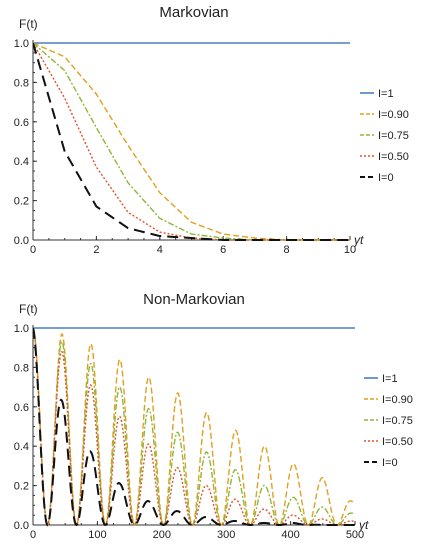 This screenshot has height=550, width=434. Describe the element at coordinates (226, 535) in the screenshot. I see `x-tick-label: 300` at that location.